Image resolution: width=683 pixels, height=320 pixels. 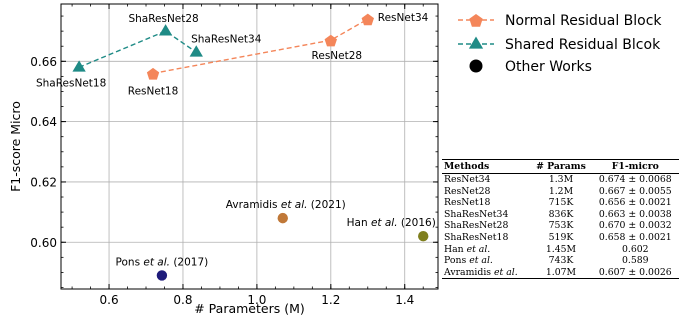 What do you see at coordinates (403, 18) in the screenshot?
I see `data-point-label: ResNet34` at bounding box center [403, 18].